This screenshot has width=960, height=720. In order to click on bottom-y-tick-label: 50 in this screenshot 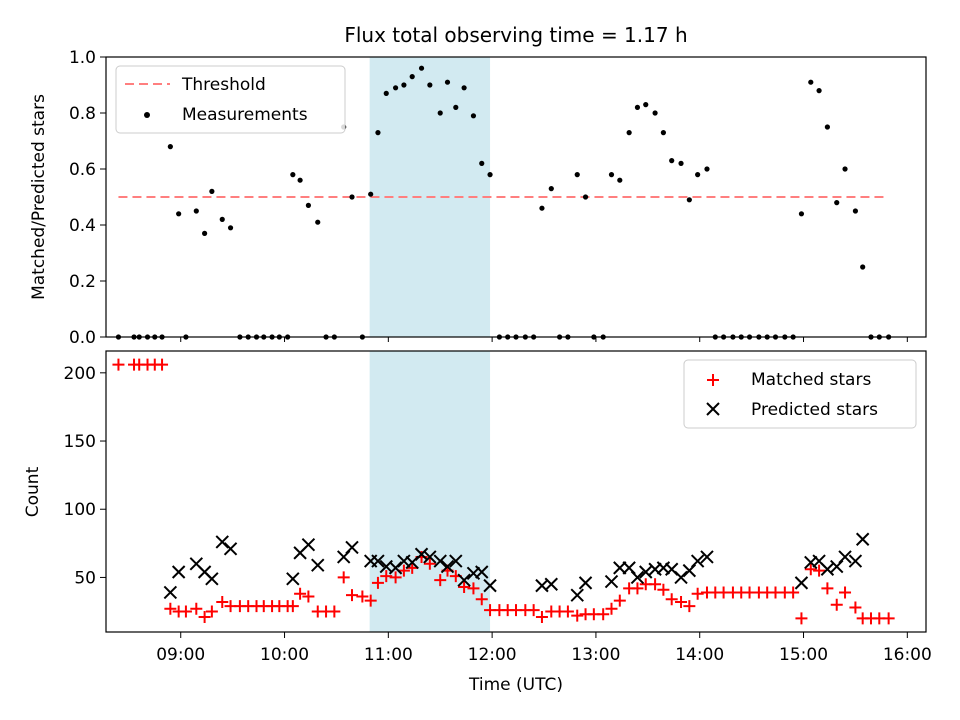, I will do `click(85, 578)`.